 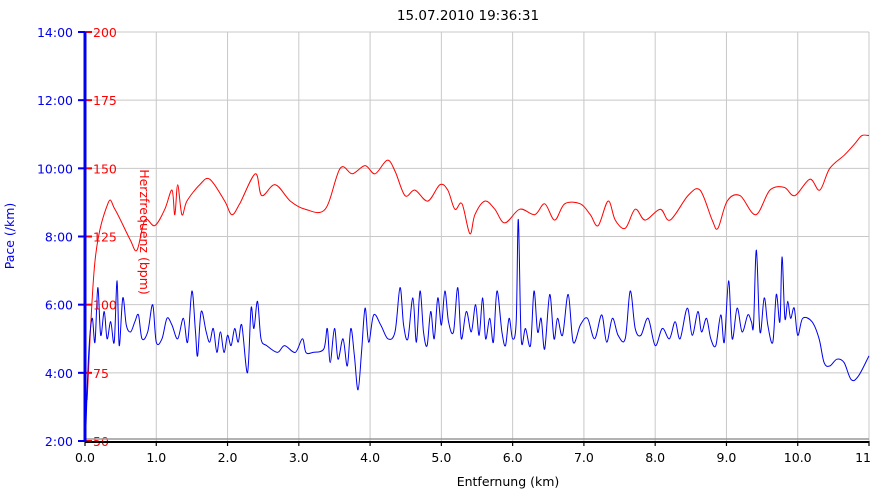 What do you see at coordinates (105, 305) in the screenshot?
I see `hr-tick-label: 100` at bounding box center [105, 305].